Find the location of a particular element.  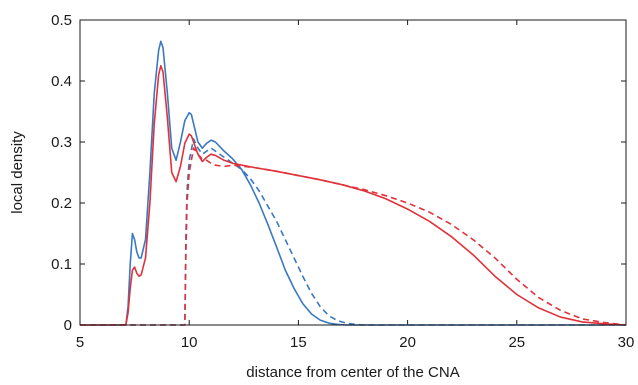

y-tick-label: 0.3 is located at coordinates (61, 142).